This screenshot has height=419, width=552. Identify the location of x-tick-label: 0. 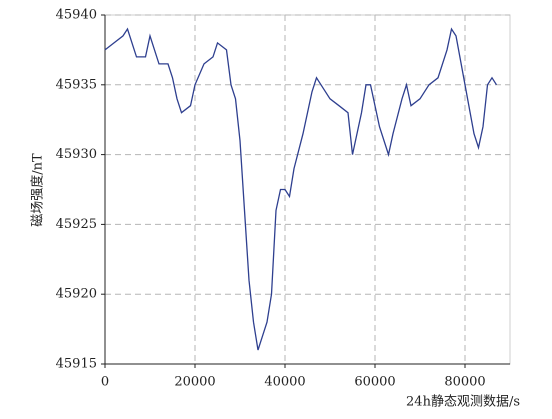
(105, 382).